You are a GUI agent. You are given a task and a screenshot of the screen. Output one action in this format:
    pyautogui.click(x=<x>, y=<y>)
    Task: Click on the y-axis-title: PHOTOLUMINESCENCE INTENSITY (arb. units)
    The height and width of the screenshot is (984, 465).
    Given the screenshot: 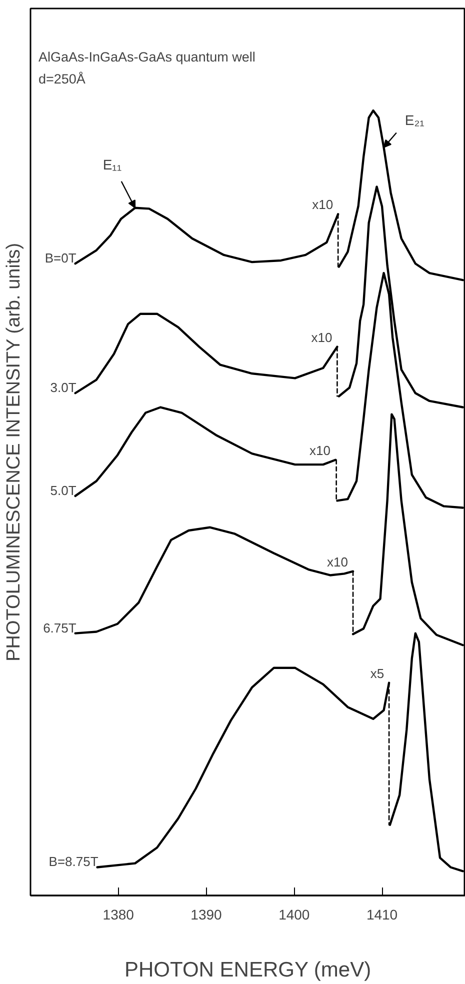 What is the action you would take?
    pyautogui.click(x=14, y=452)
    